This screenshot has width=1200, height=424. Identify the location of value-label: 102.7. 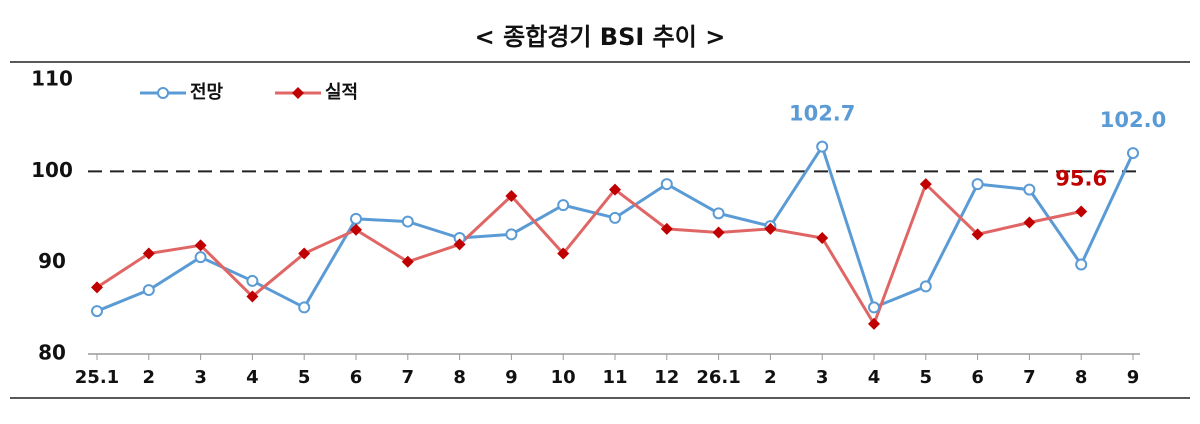
(822, 114).